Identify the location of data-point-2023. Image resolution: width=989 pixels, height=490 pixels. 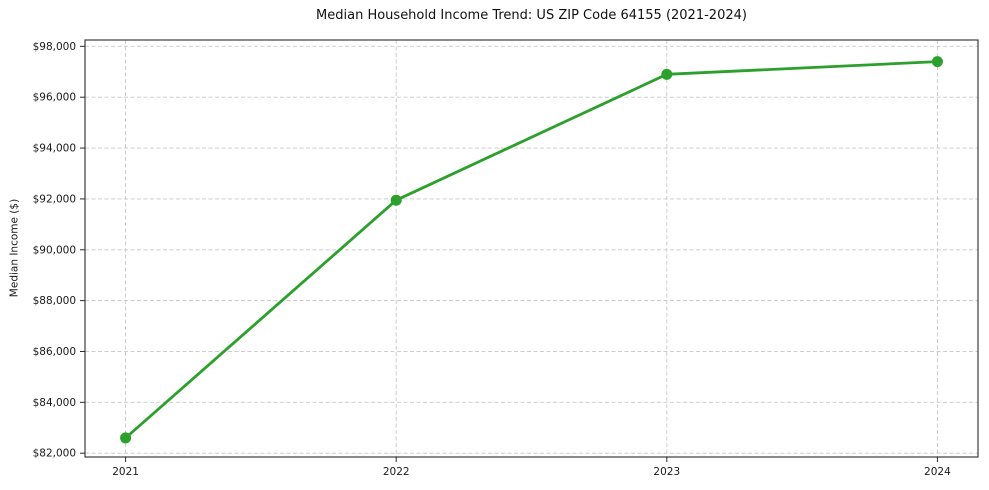
(667, 74).